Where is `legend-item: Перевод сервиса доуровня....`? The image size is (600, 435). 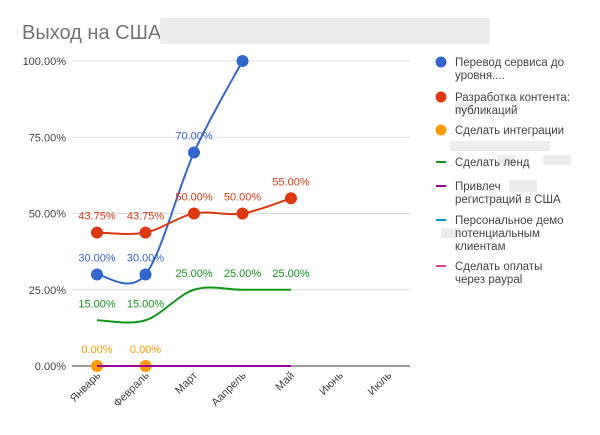
legend-item: Перевод сервиса доуровня.... is located at coordinates (500, 69).